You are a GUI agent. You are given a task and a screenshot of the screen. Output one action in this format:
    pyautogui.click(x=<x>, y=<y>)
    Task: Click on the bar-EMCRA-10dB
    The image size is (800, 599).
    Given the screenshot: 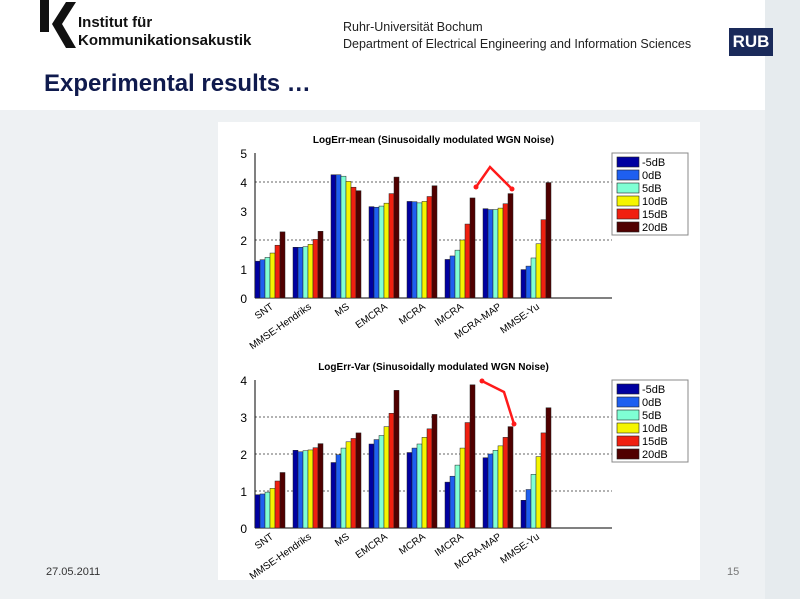 What is the action you would take?
    pyautogui.click(x=386, y=477)
    